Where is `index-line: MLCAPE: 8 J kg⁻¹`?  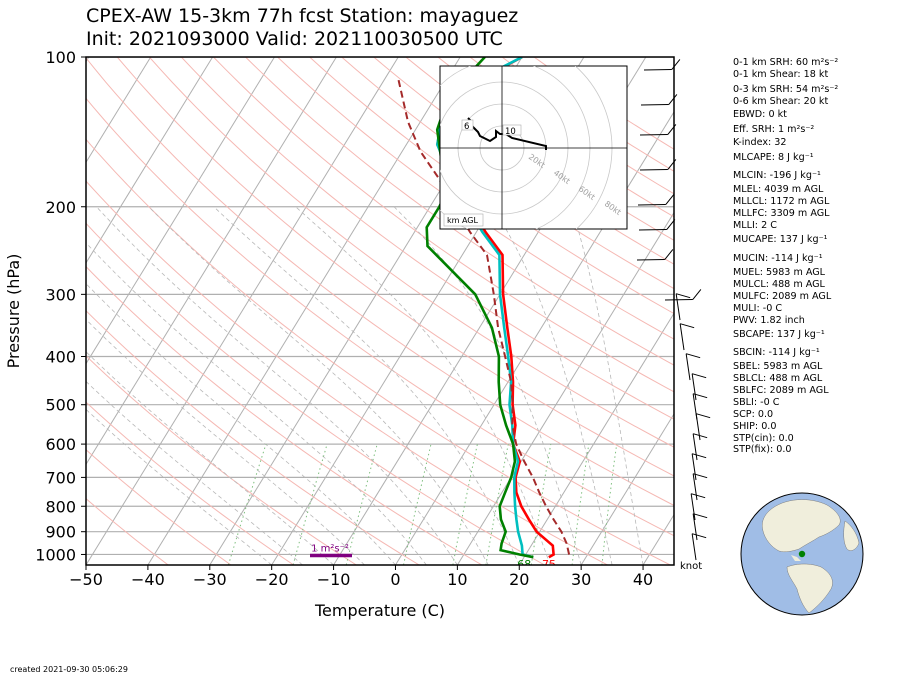 index-line: MLCAPE: 8 J kg⁻¹ is located at coordinates (773, 157).